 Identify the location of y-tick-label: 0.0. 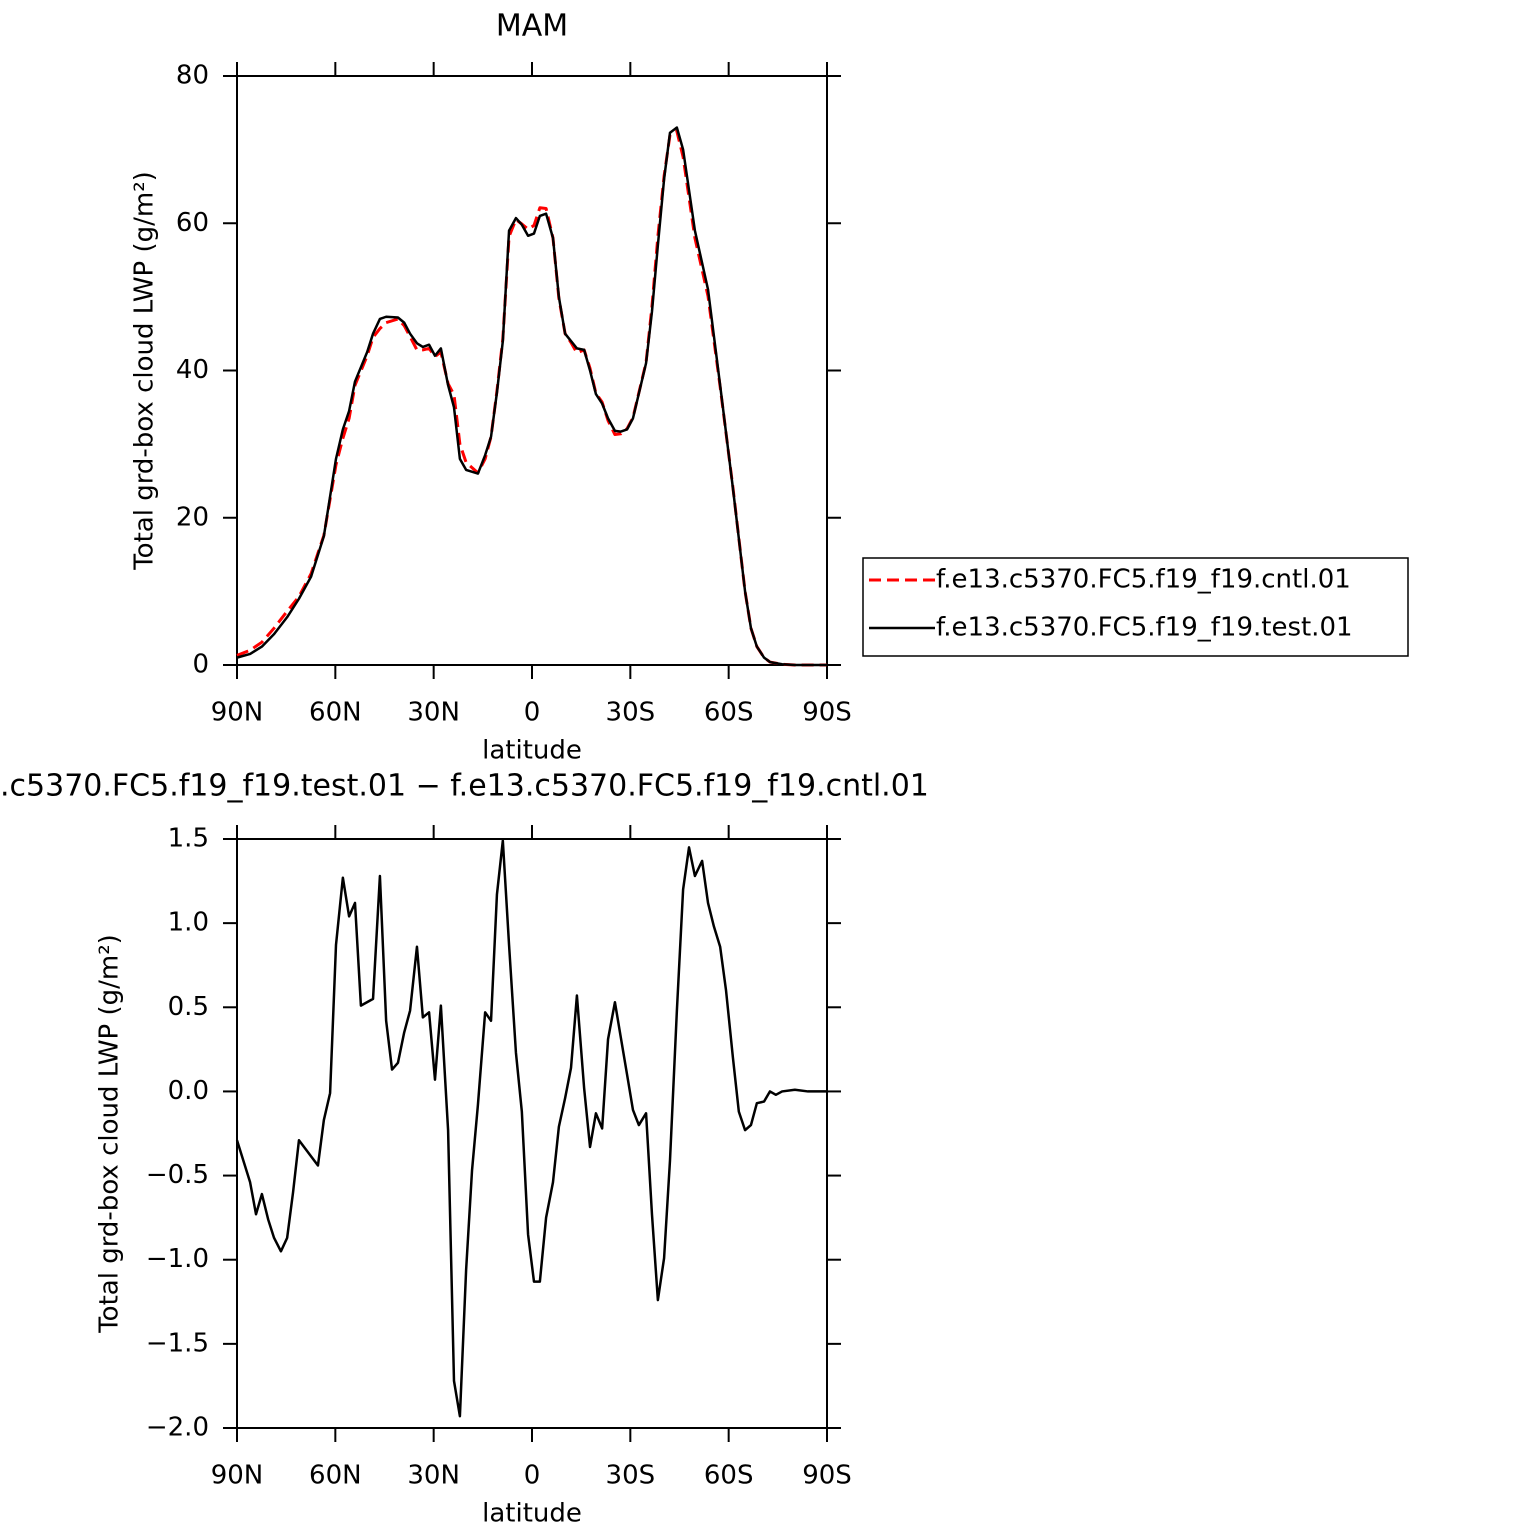
(188, 1091).